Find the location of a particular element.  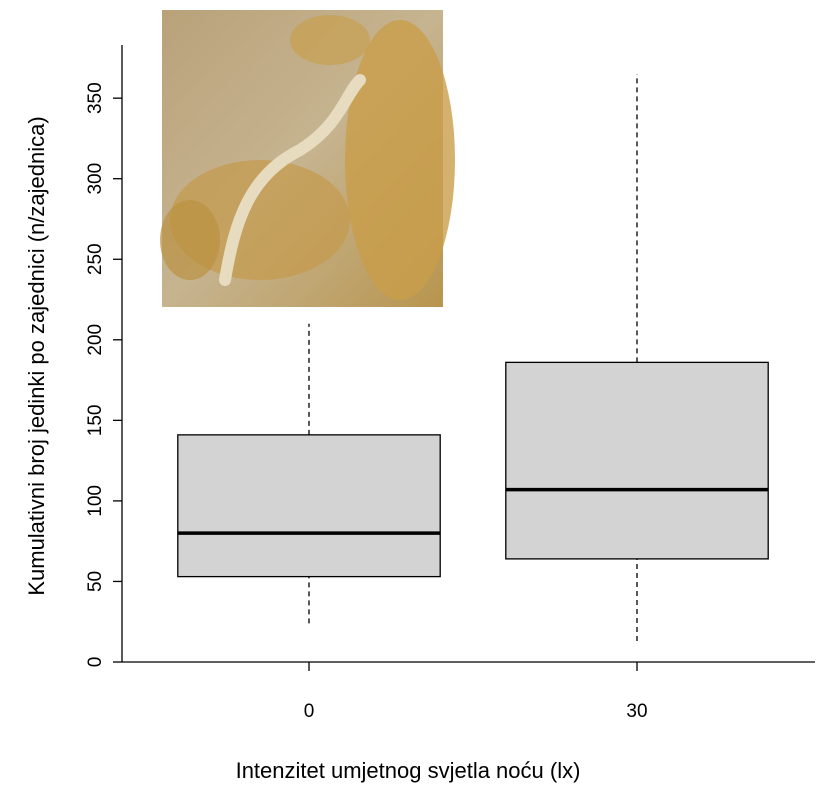

y-tick-label: 250 is located at coordinates (95, 259).